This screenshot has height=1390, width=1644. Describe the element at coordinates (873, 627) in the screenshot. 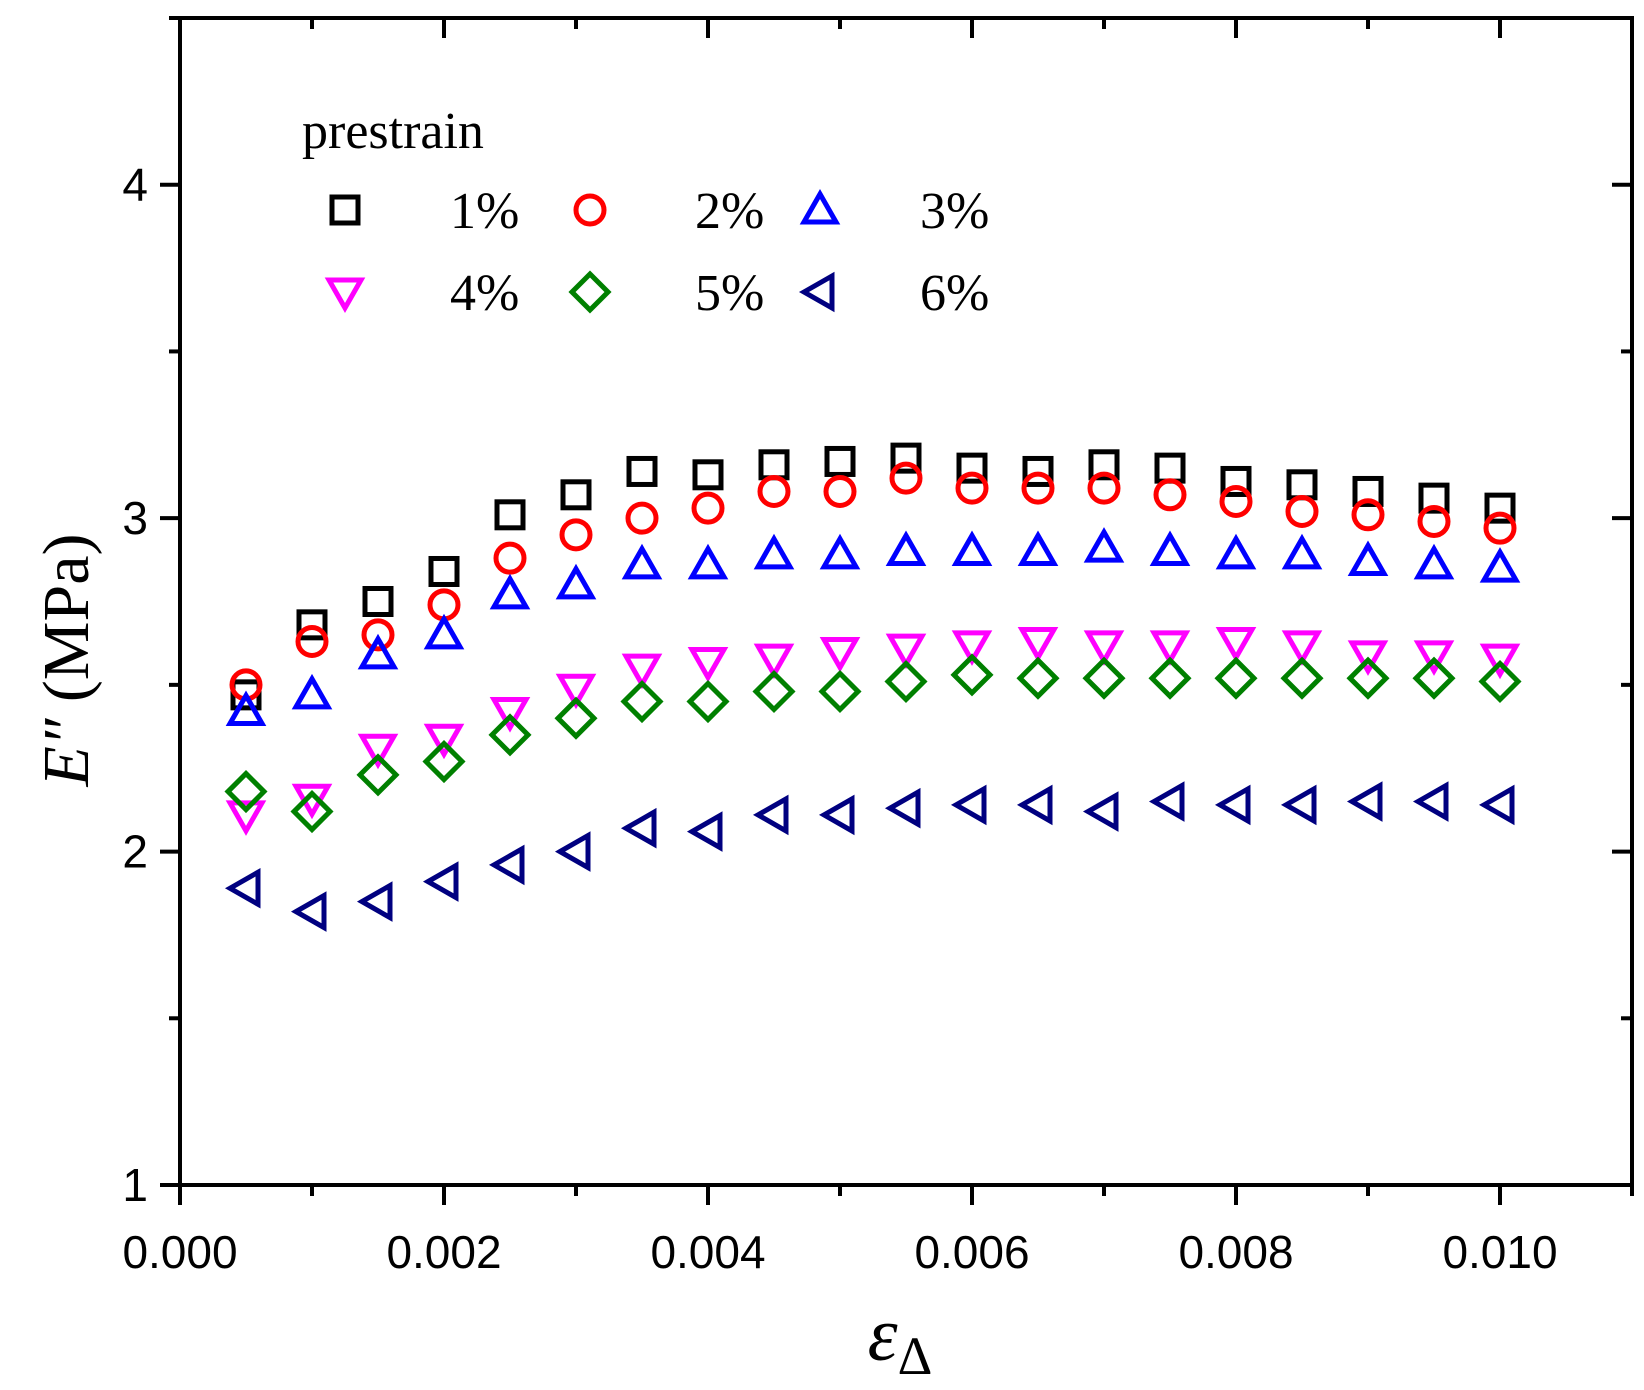

I see `series-3pct` at that location.